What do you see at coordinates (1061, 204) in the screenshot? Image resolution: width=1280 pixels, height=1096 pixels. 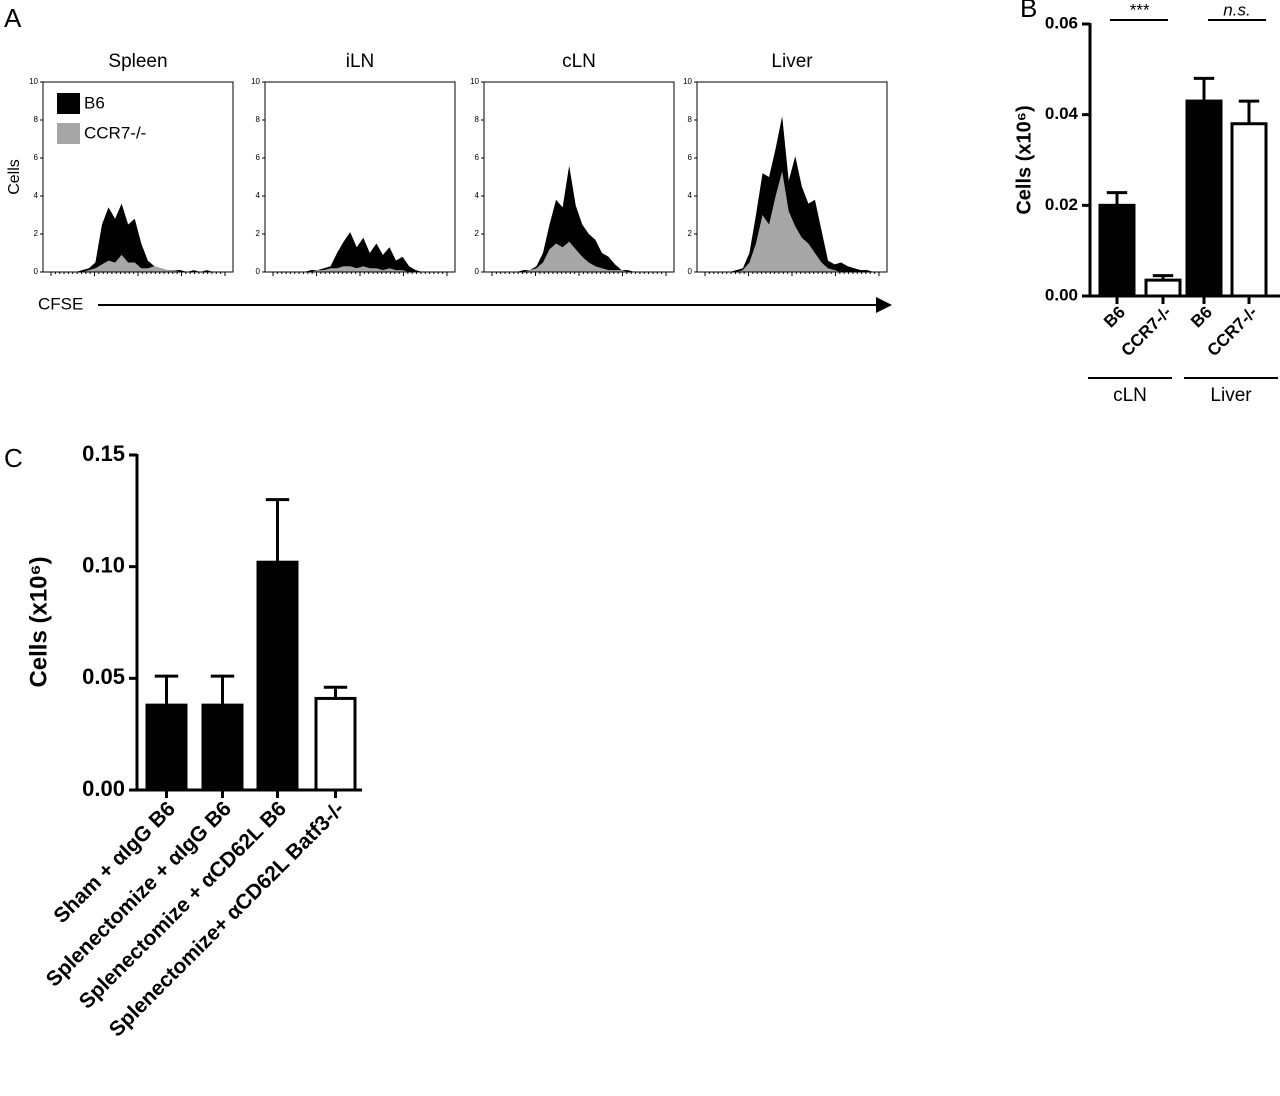 I see `y-tick-label: 0.02` at bounding box center [1061, 204].